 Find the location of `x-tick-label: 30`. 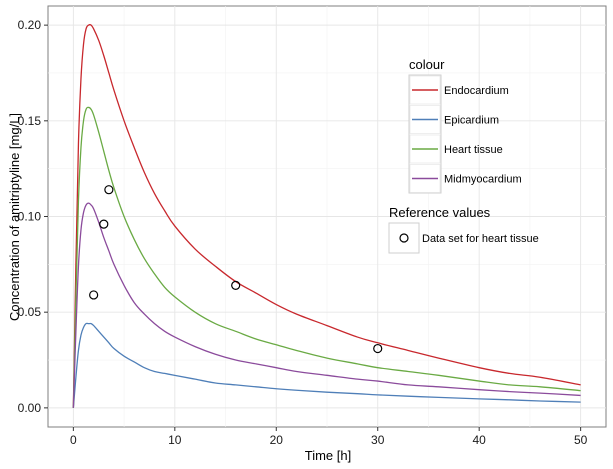

x-tick-label: 30 is located at coordinates (378, 440).